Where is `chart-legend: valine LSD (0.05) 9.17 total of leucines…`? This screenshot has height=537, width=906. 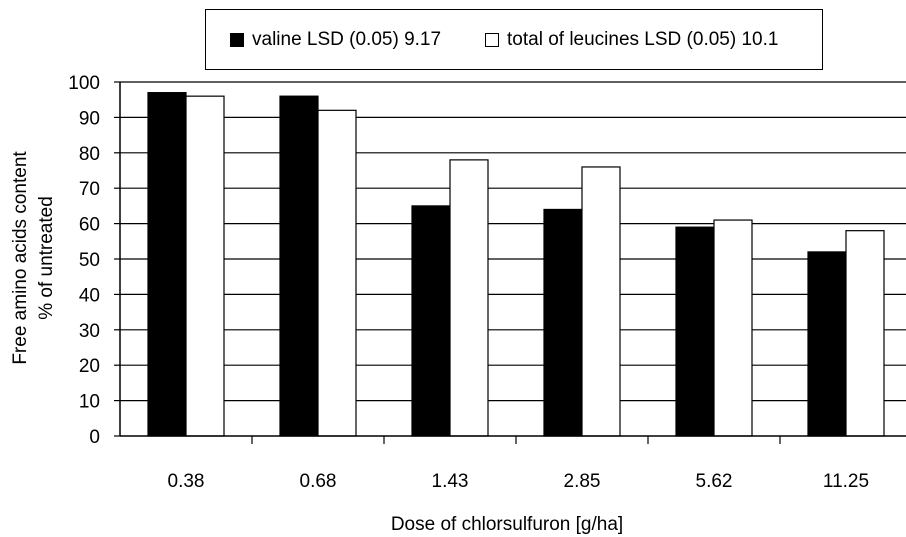
chart-legend: valine LSD (0.05) 9.17 total of leucines… is located at coordinates (514, 39).